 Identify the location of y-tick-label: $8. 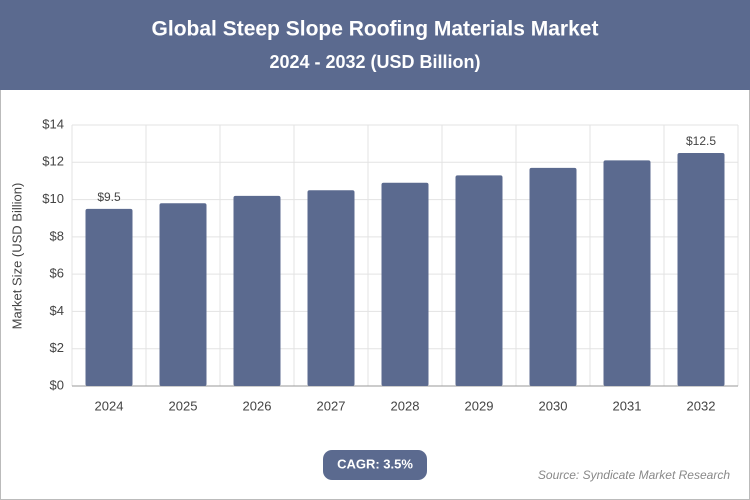
(57, 235).